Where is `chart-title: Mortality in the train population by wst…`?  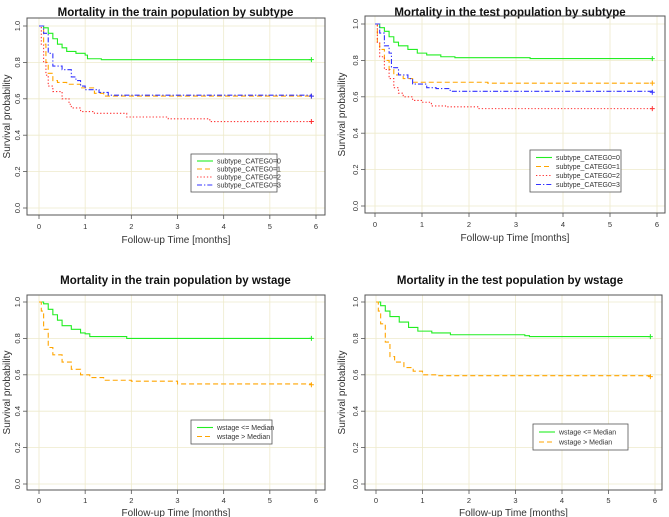 chart-title: Mortality in the train population by wst… is located at coordinates (175, 281).